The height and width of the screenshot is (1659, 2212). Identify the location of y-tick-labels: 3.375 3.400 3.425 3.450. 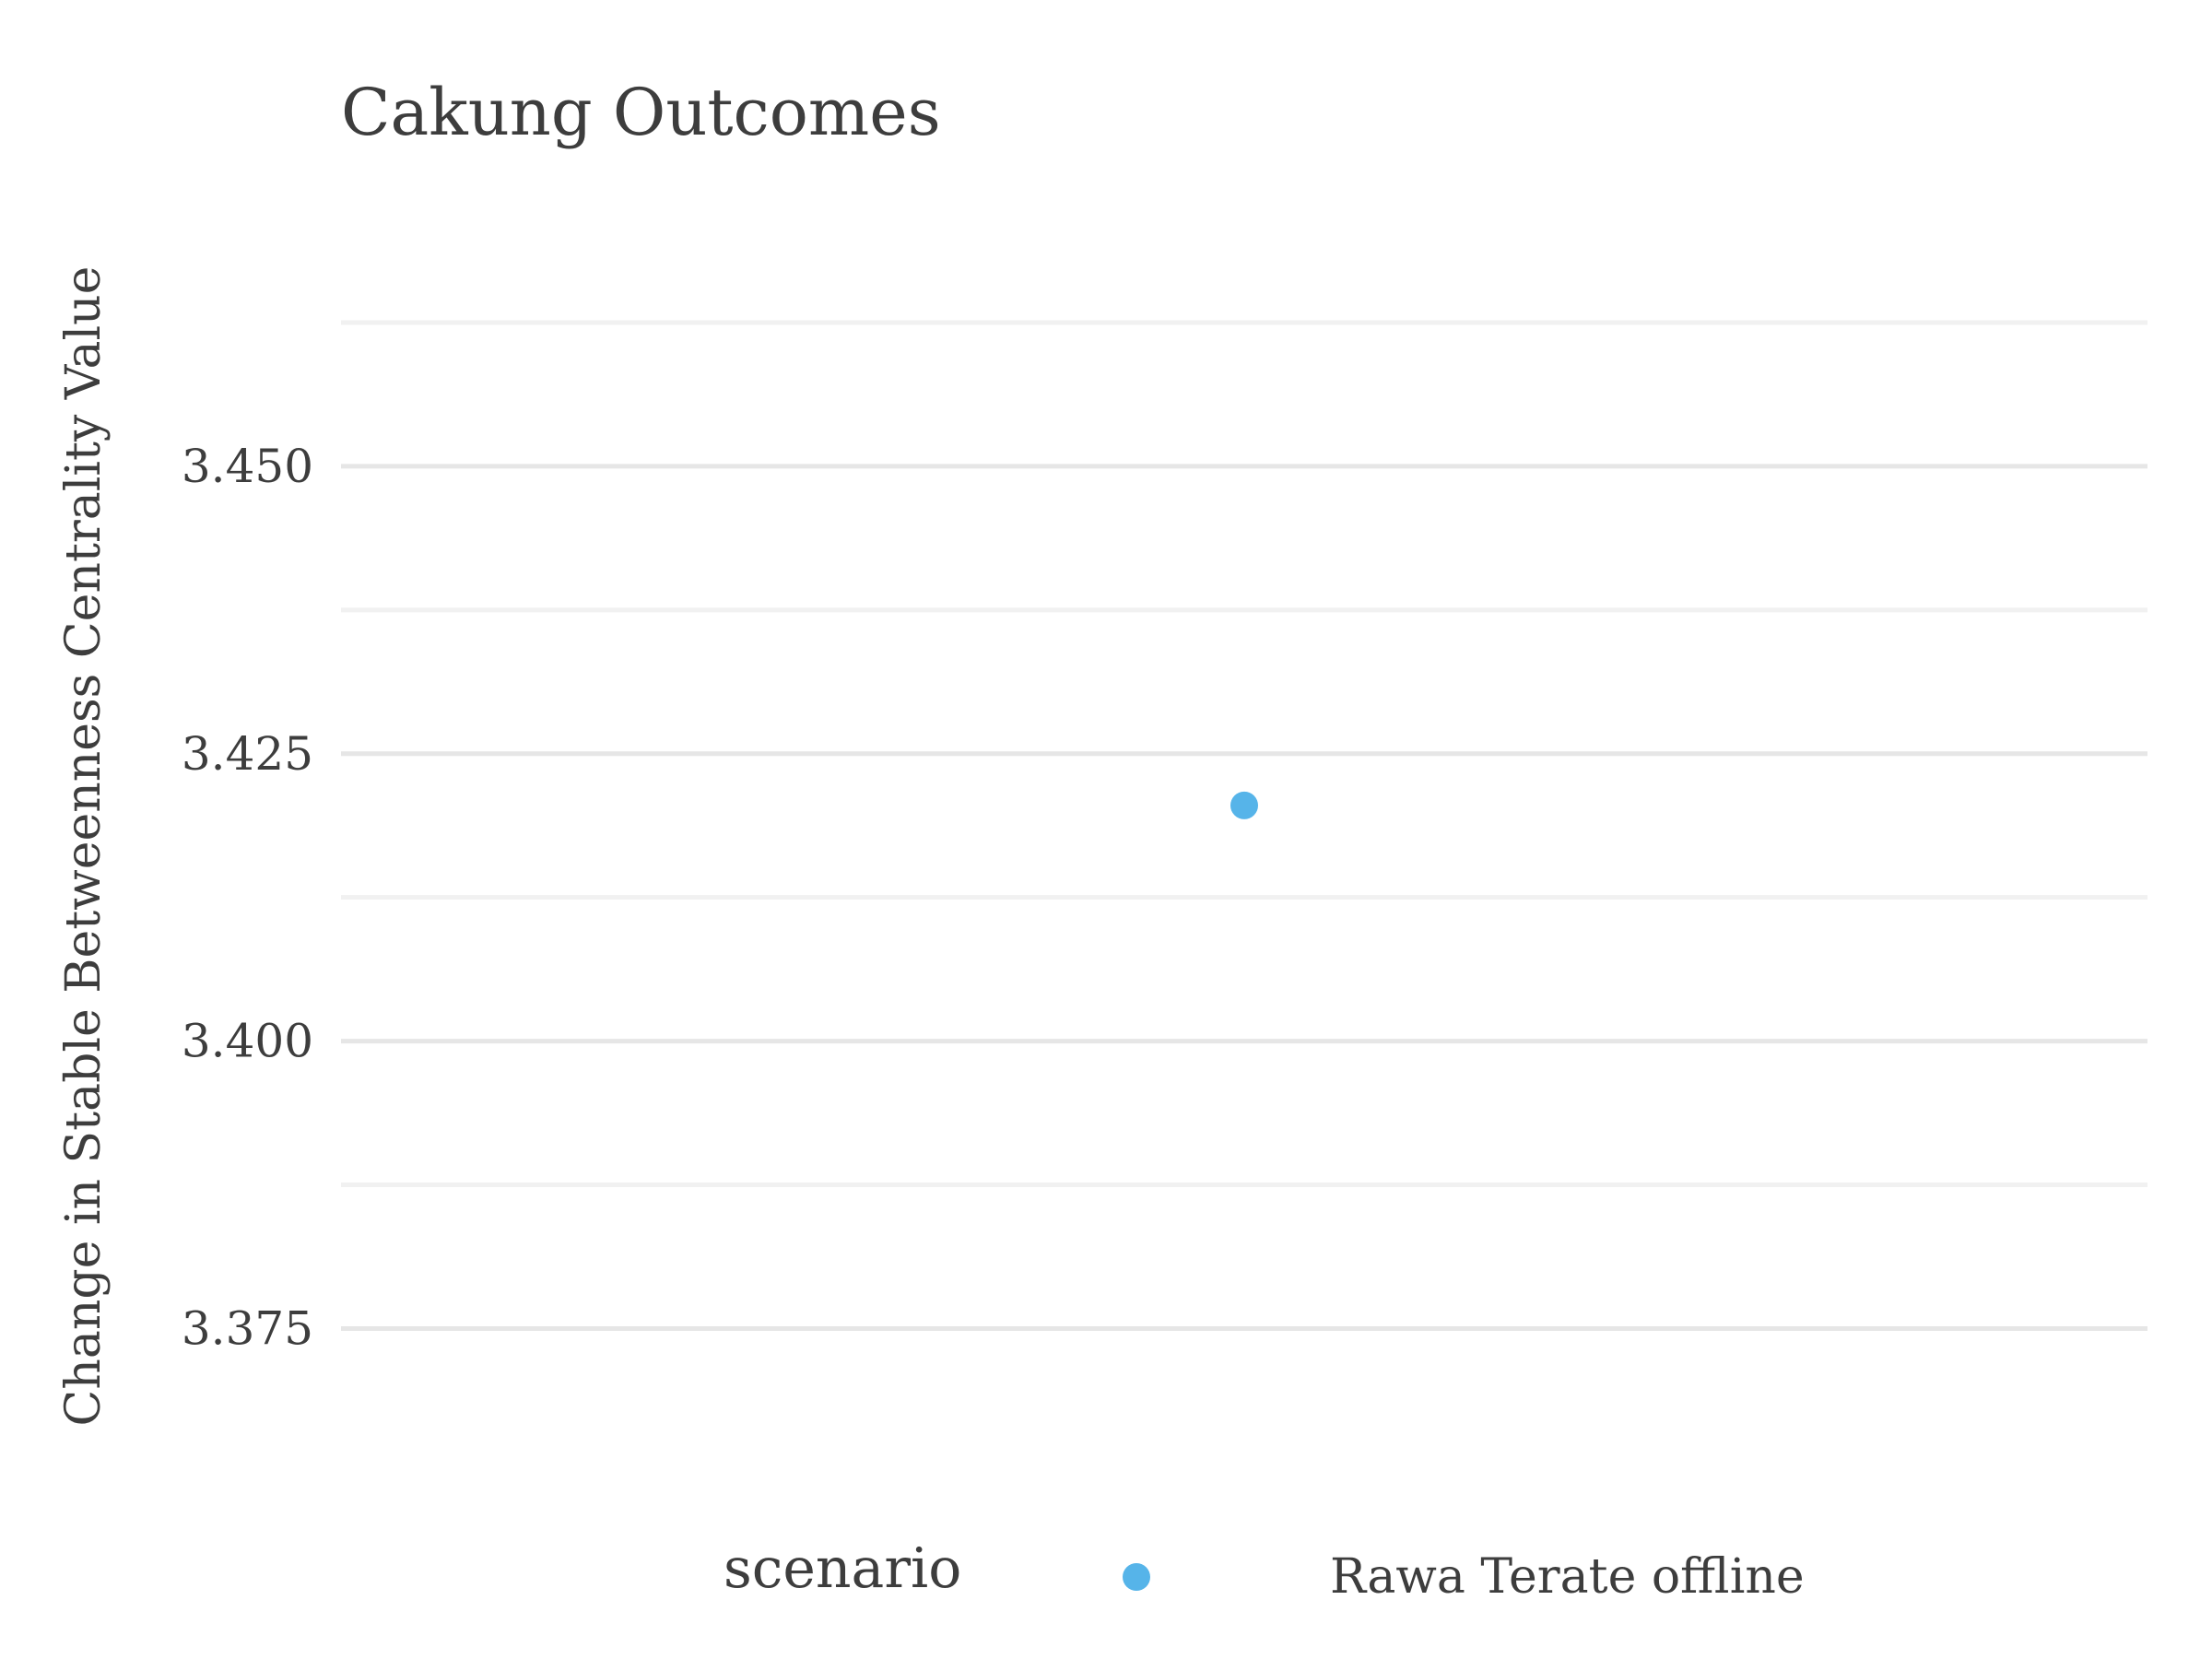
(247, 898).